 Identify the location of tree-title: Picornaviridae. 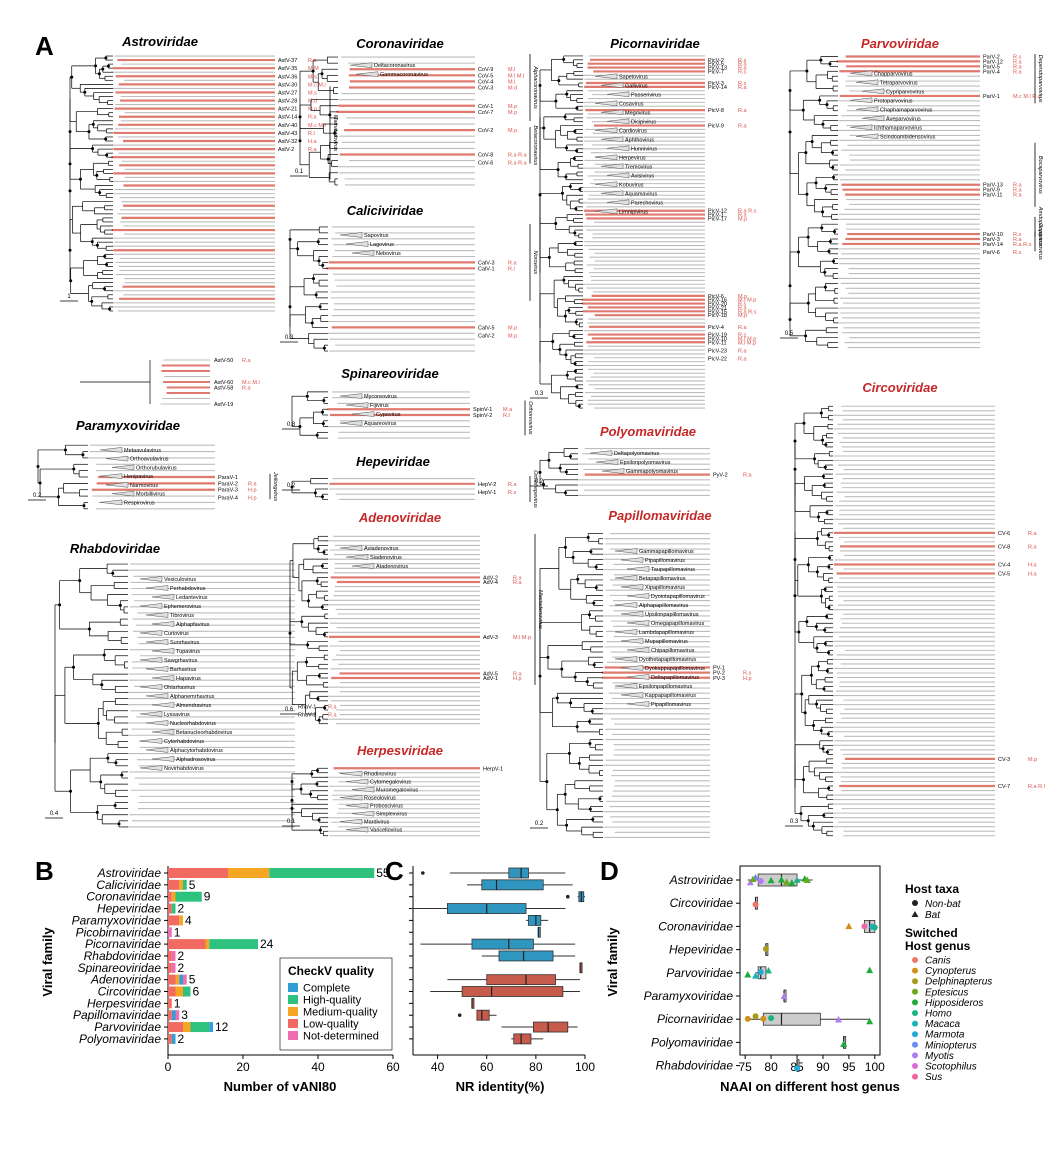
(655, 43).